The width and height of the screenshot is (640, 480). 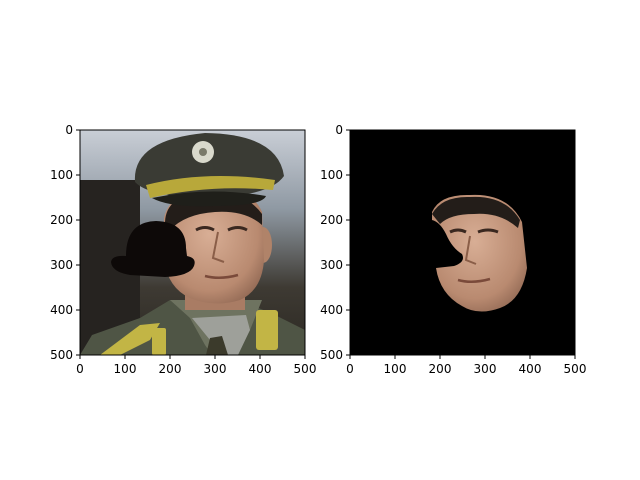 What do you see at coordinates (350, 369) in the screenshot?
I see `x-tick-label-panel2-0: 0` at bounding box center [350, 369].